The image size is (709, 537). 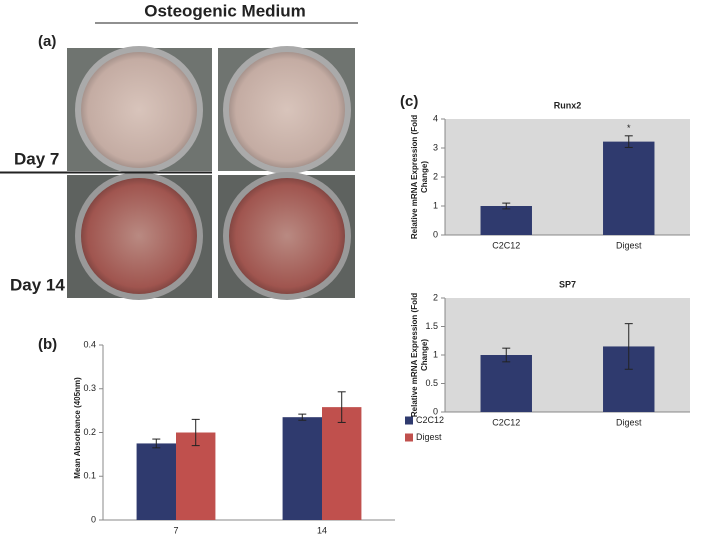 I want to click on y-tick-label: 1.5, so click(x=431, y=326).